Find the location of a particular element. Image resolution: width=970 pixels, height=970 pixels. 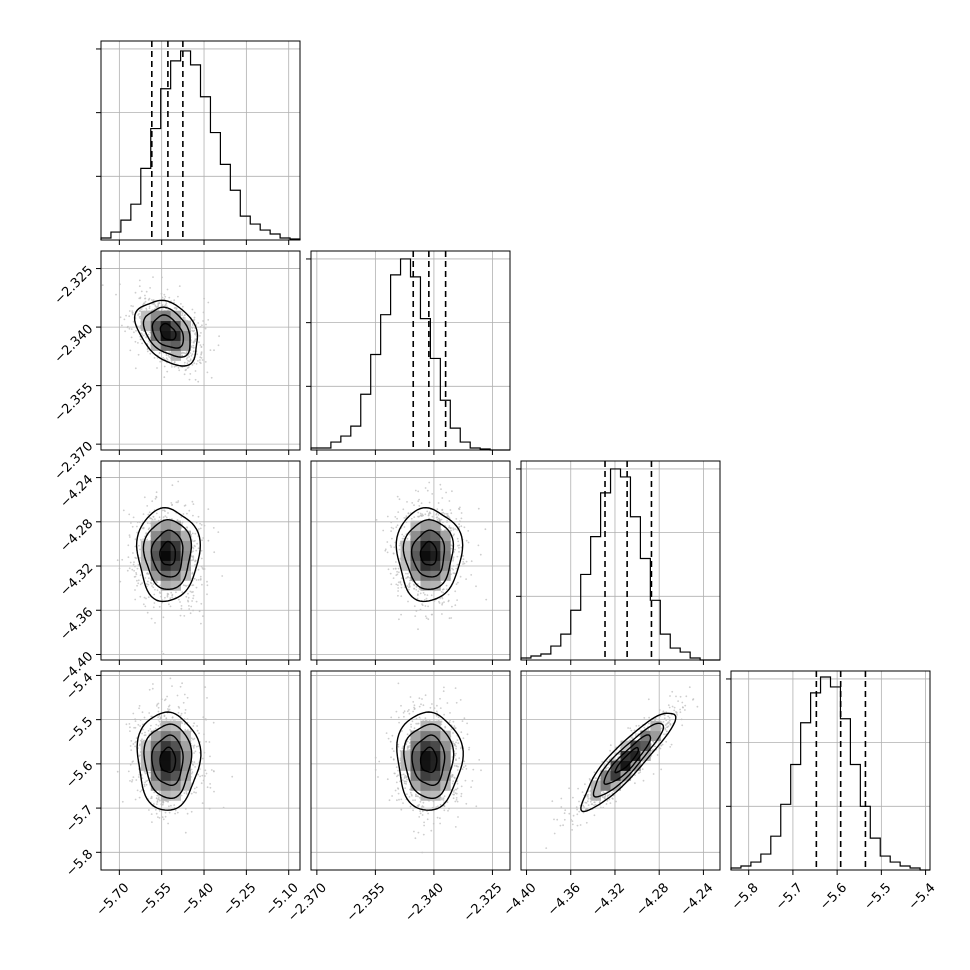

histogram-step is located at coordinates (410, 354).